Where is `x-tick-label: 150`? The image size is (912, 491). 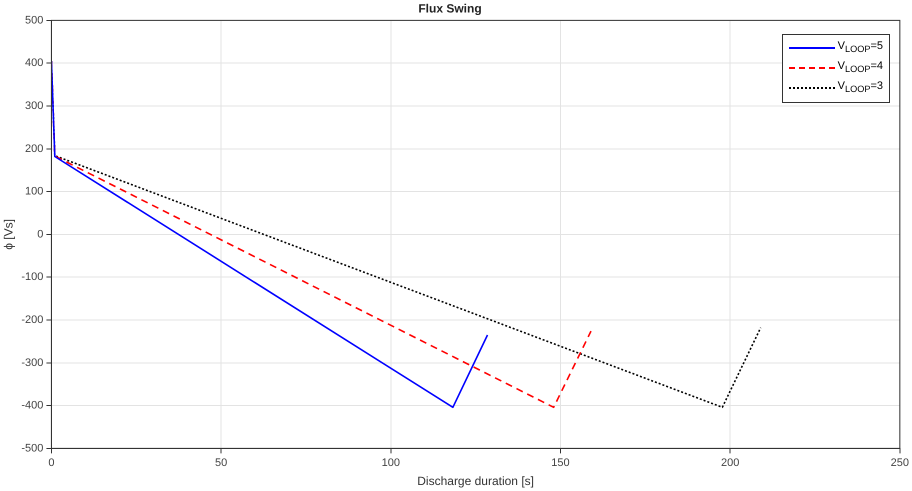
x-tick-label: 150 is located at coordinates (560, 463).